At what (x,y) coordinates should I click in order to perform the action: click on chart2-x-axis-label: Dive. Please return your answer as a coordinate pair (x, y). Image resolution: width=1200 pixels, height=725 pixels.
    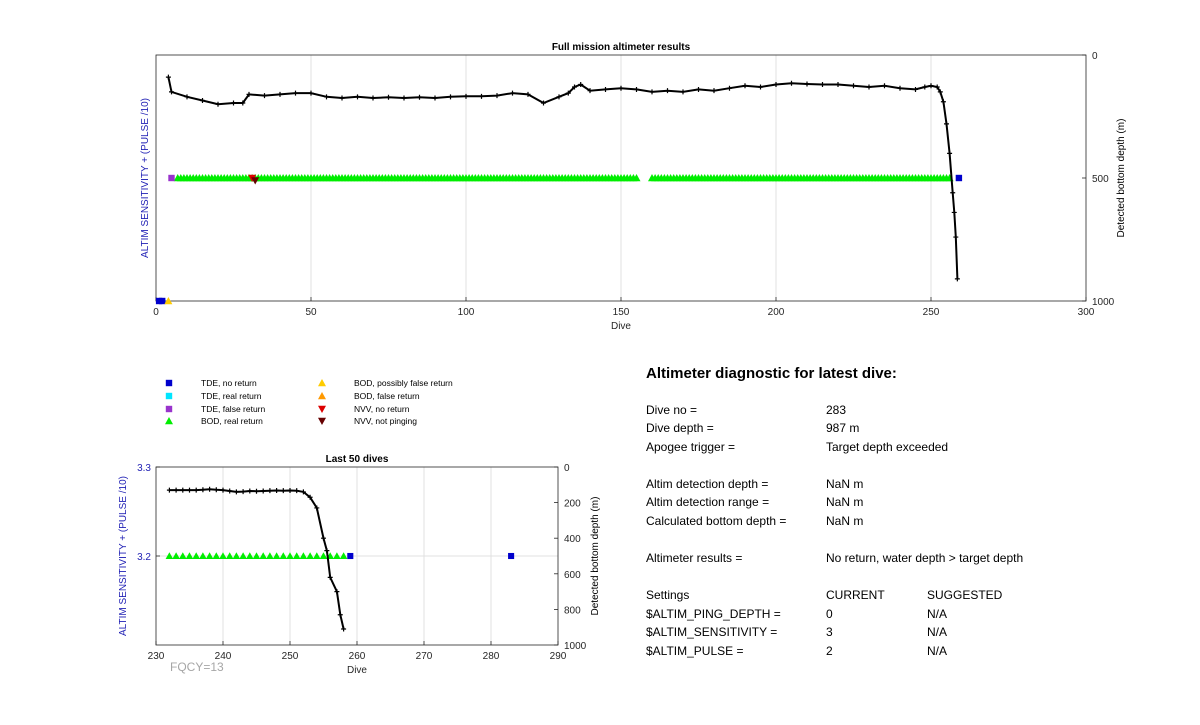
    Looking at the image, I should click on (357, 670).